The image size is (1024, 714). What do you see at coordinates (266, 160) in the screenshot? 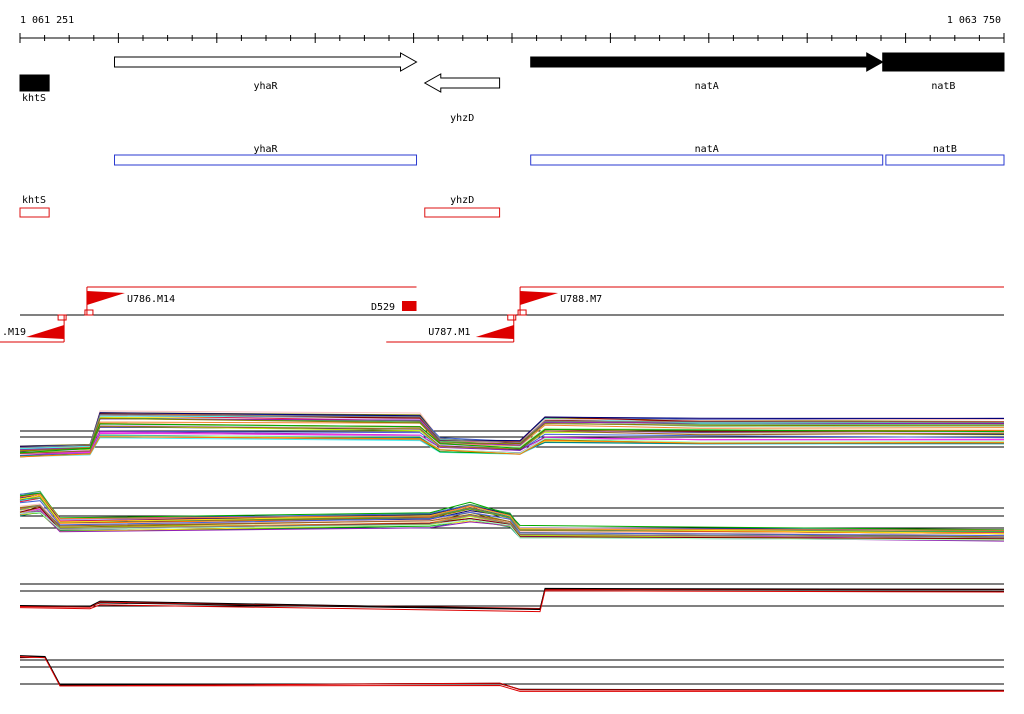
I see `cds-box-yhaR` at bounding box center [266, 160].